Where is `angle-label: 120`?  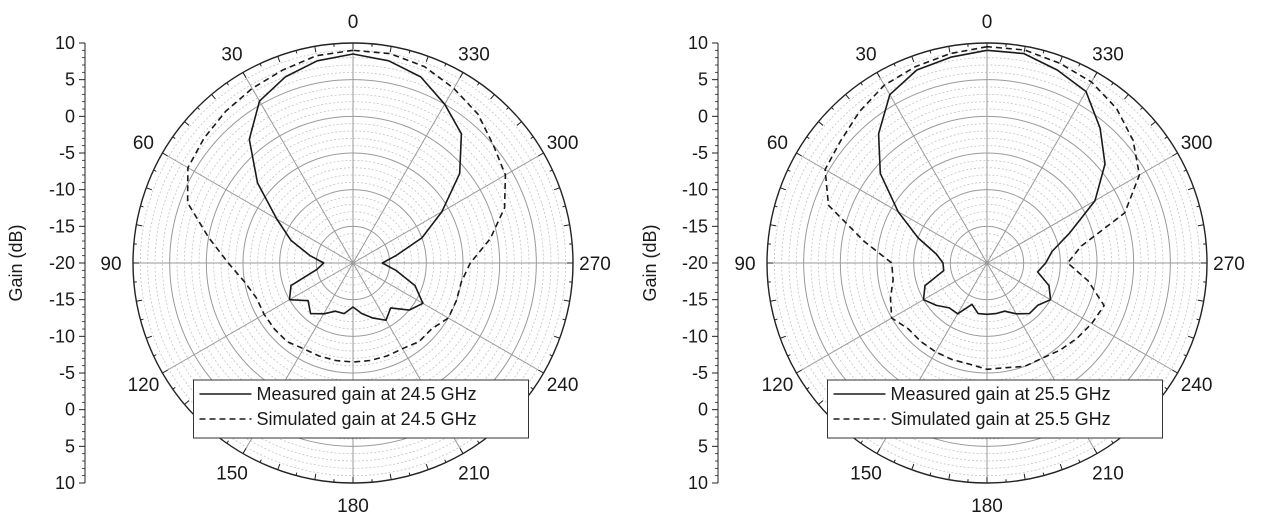 angle-label: 120 is located at coordinates (144, 385).